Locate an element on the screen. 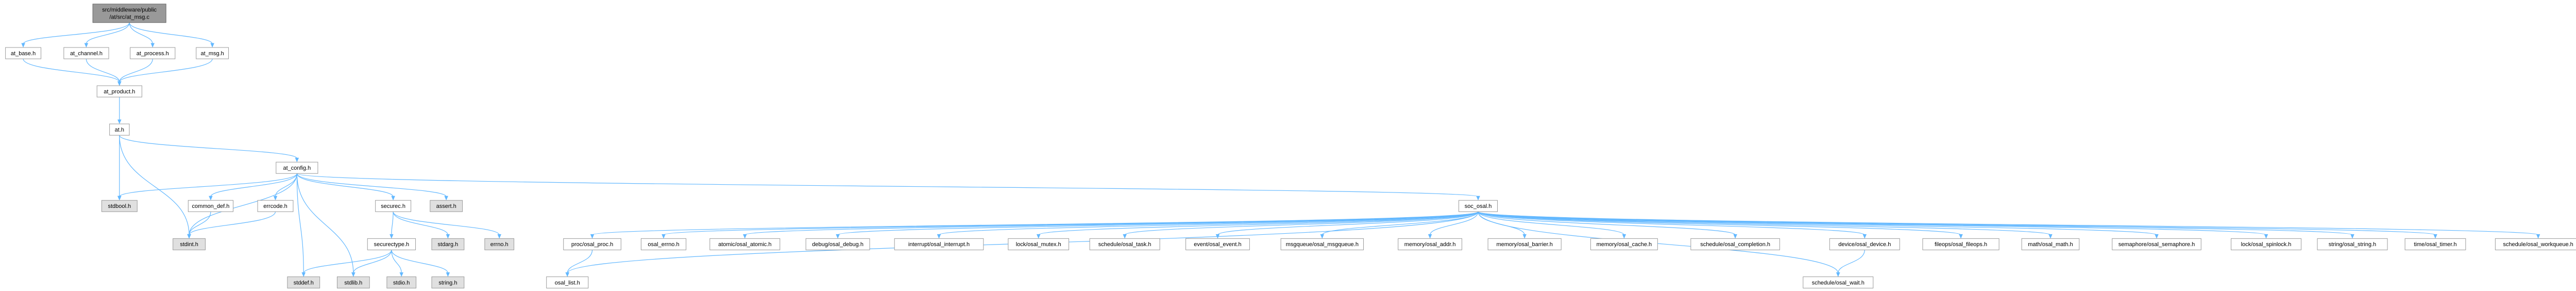 The image size is (2576, 291). node: schedule/osal_workqueue.h is located at coordinates (2535, 244).